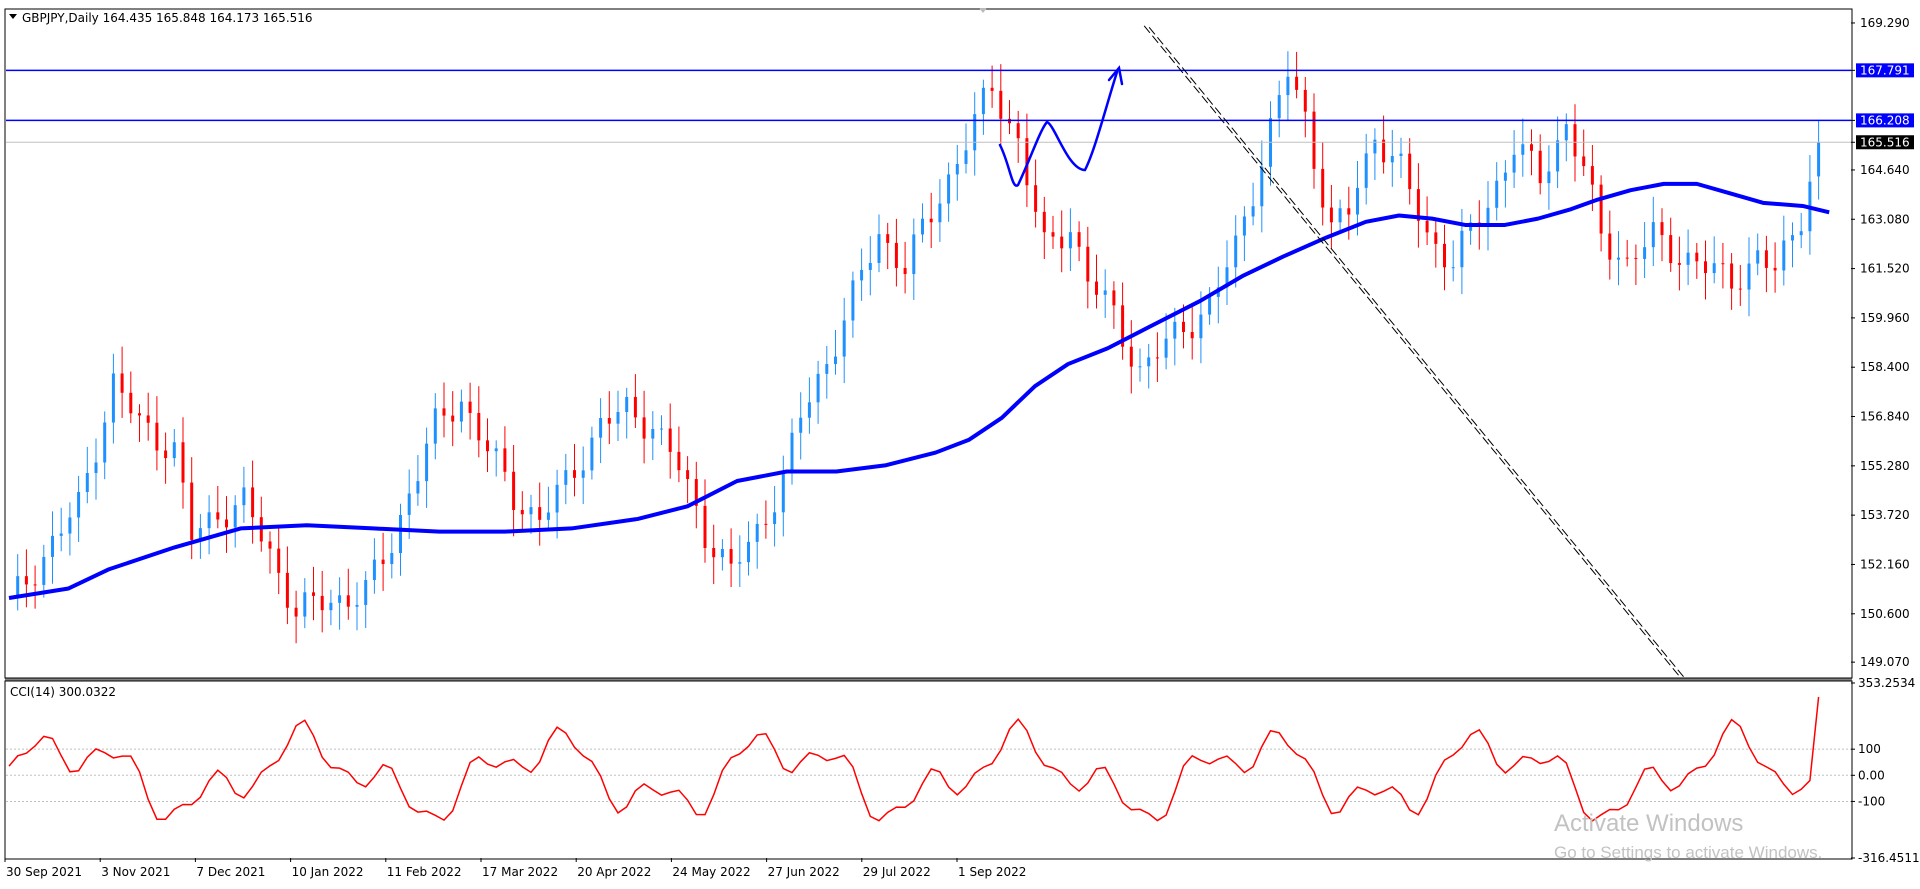 The height and width of the screenshot is (889, 1920). What do you see at coordinates (1688, 852) in the screenshot?
I see `activate-windows-subtitle: Go to Settings to activate Windows.` at bounding box center [1688, 852].